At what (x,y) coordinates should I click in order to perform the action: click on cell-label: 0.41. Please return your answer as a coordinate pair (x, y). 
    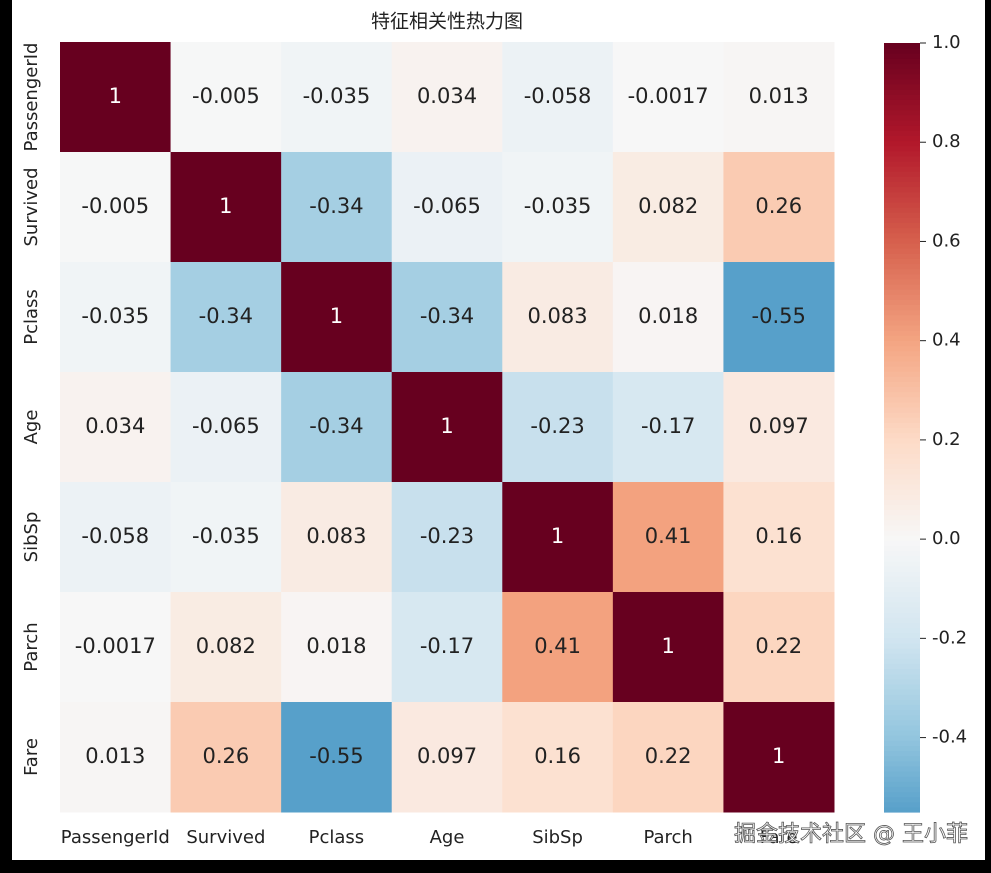
    Looking at the image, I should click on (668, 536).